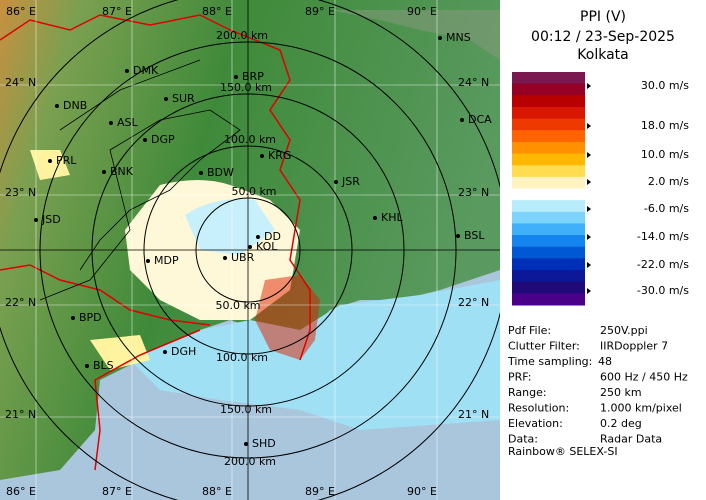 The height and width of the screenshot is (500, 706). What do you see at coordinates (146, 70) in the screenshot?
I see `station-label: DMK` at bounding box center [146, 70].